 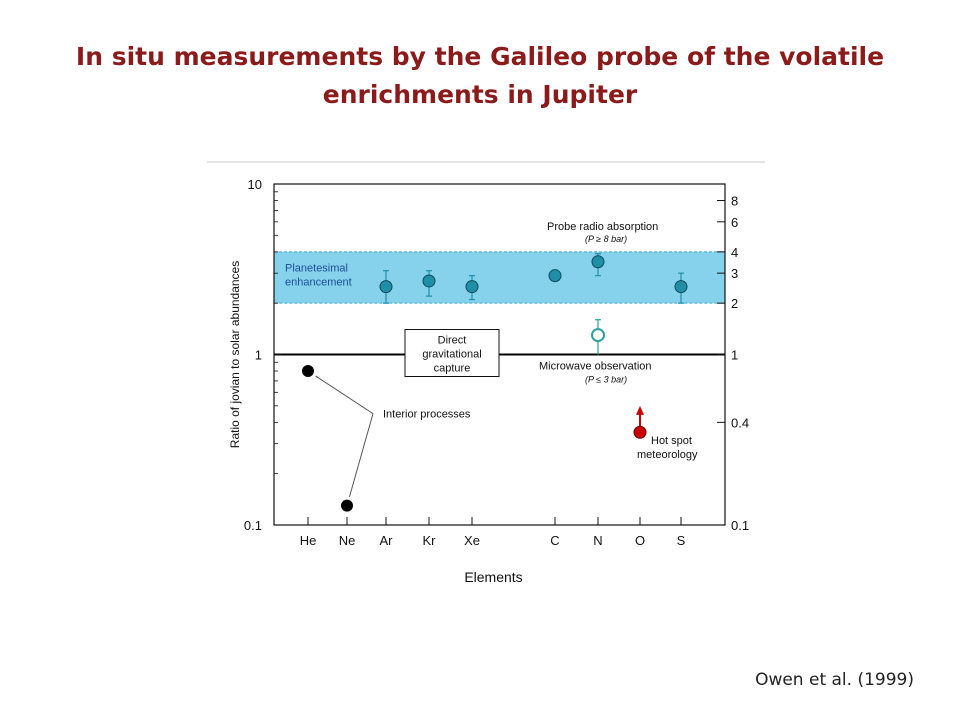 What do you see at coordinates (667, 455) in the screenshot?
I see `hotspot-label-line-2: meteorology` at bounding box center [667, 455].